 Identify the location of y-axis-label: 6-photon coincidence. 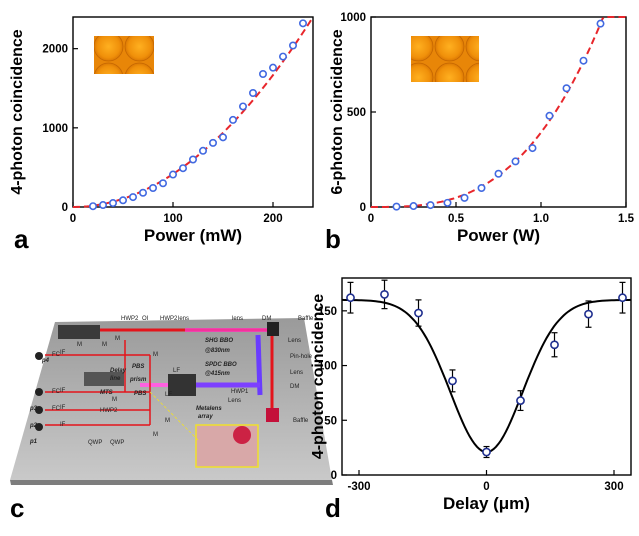
(337, 111).